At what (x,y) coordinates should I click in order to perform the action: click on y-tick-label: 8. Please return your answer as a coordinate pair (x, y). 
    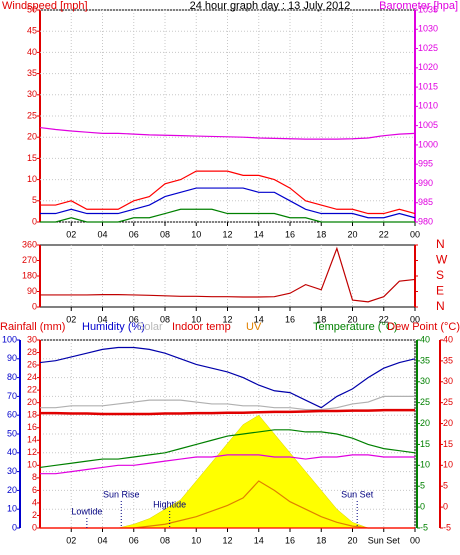
    Looking at the image, I should click on (34, 477).